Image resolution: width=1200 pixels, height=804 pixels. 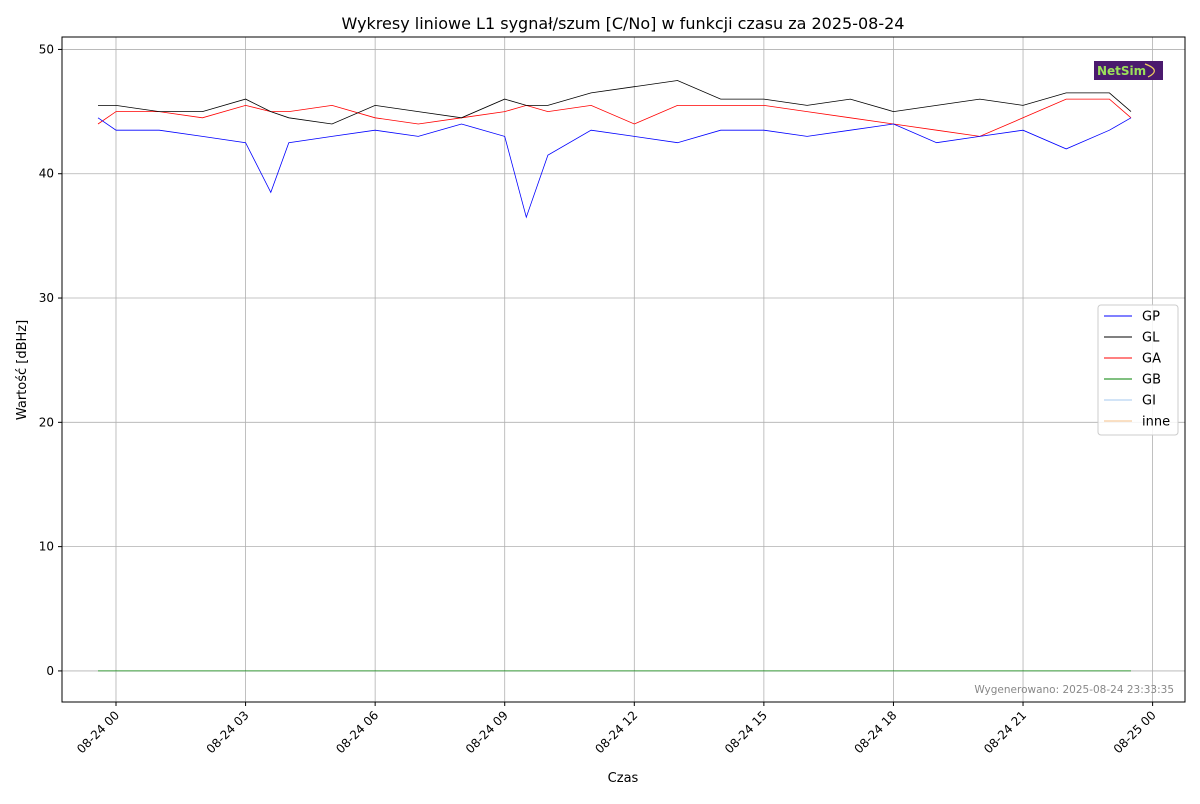 I want to click on series-line-gp, so click(x=614, y=168).